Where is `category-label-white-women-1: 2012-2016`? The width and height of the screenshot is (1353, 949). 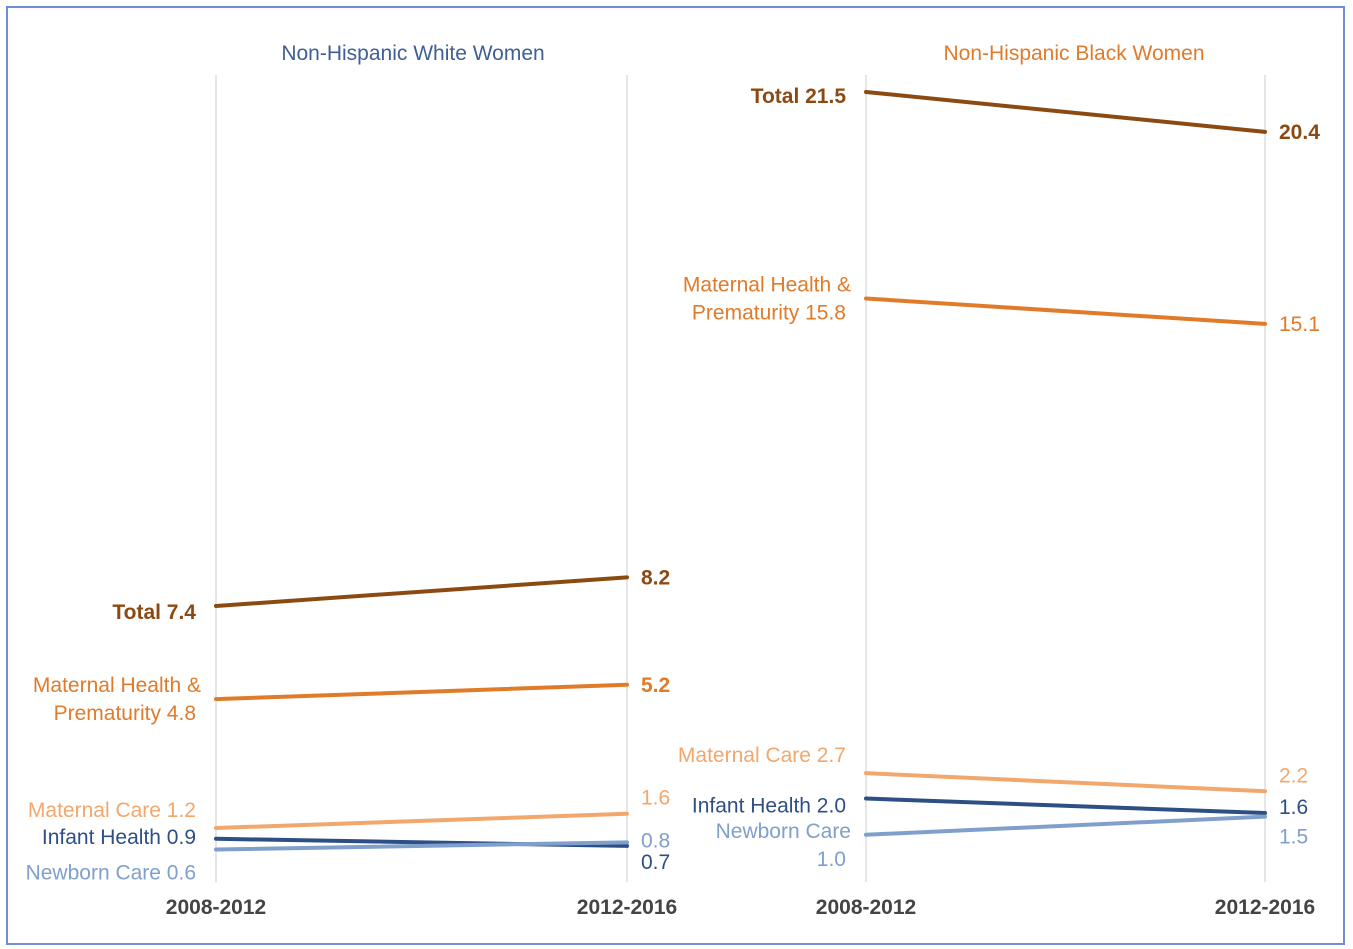
category-label-white-women-1: 2012-2016 is located at coordinates (627, 907).